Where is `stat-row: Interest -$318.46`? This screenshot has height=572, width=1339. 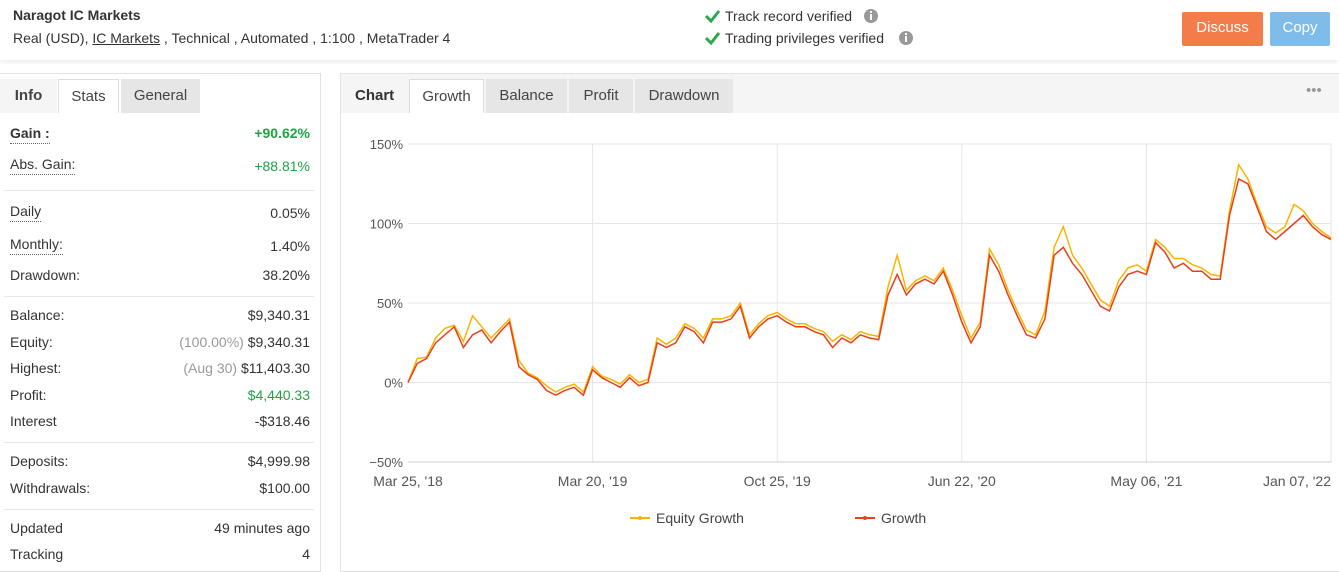 stat-row: Interest -$318.46 is located at coordinates (160, 421).